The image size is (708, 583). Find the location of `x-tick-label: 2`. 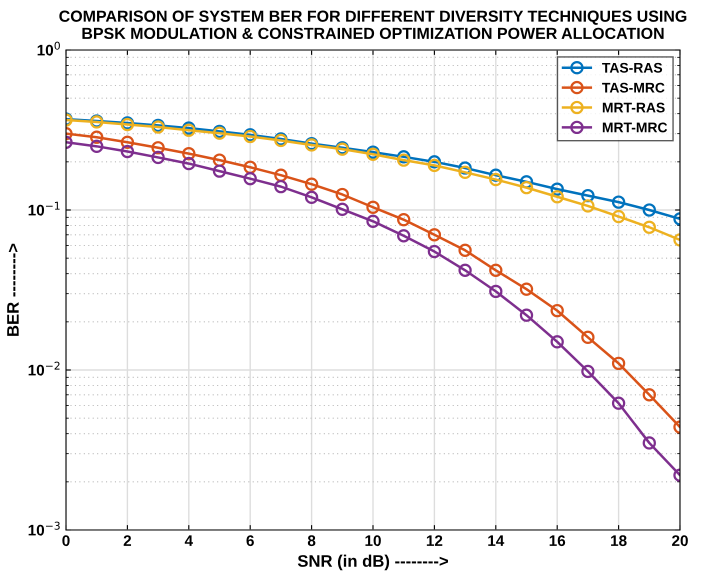

x-tick-label: 2 is located at coordinates (128, 540).